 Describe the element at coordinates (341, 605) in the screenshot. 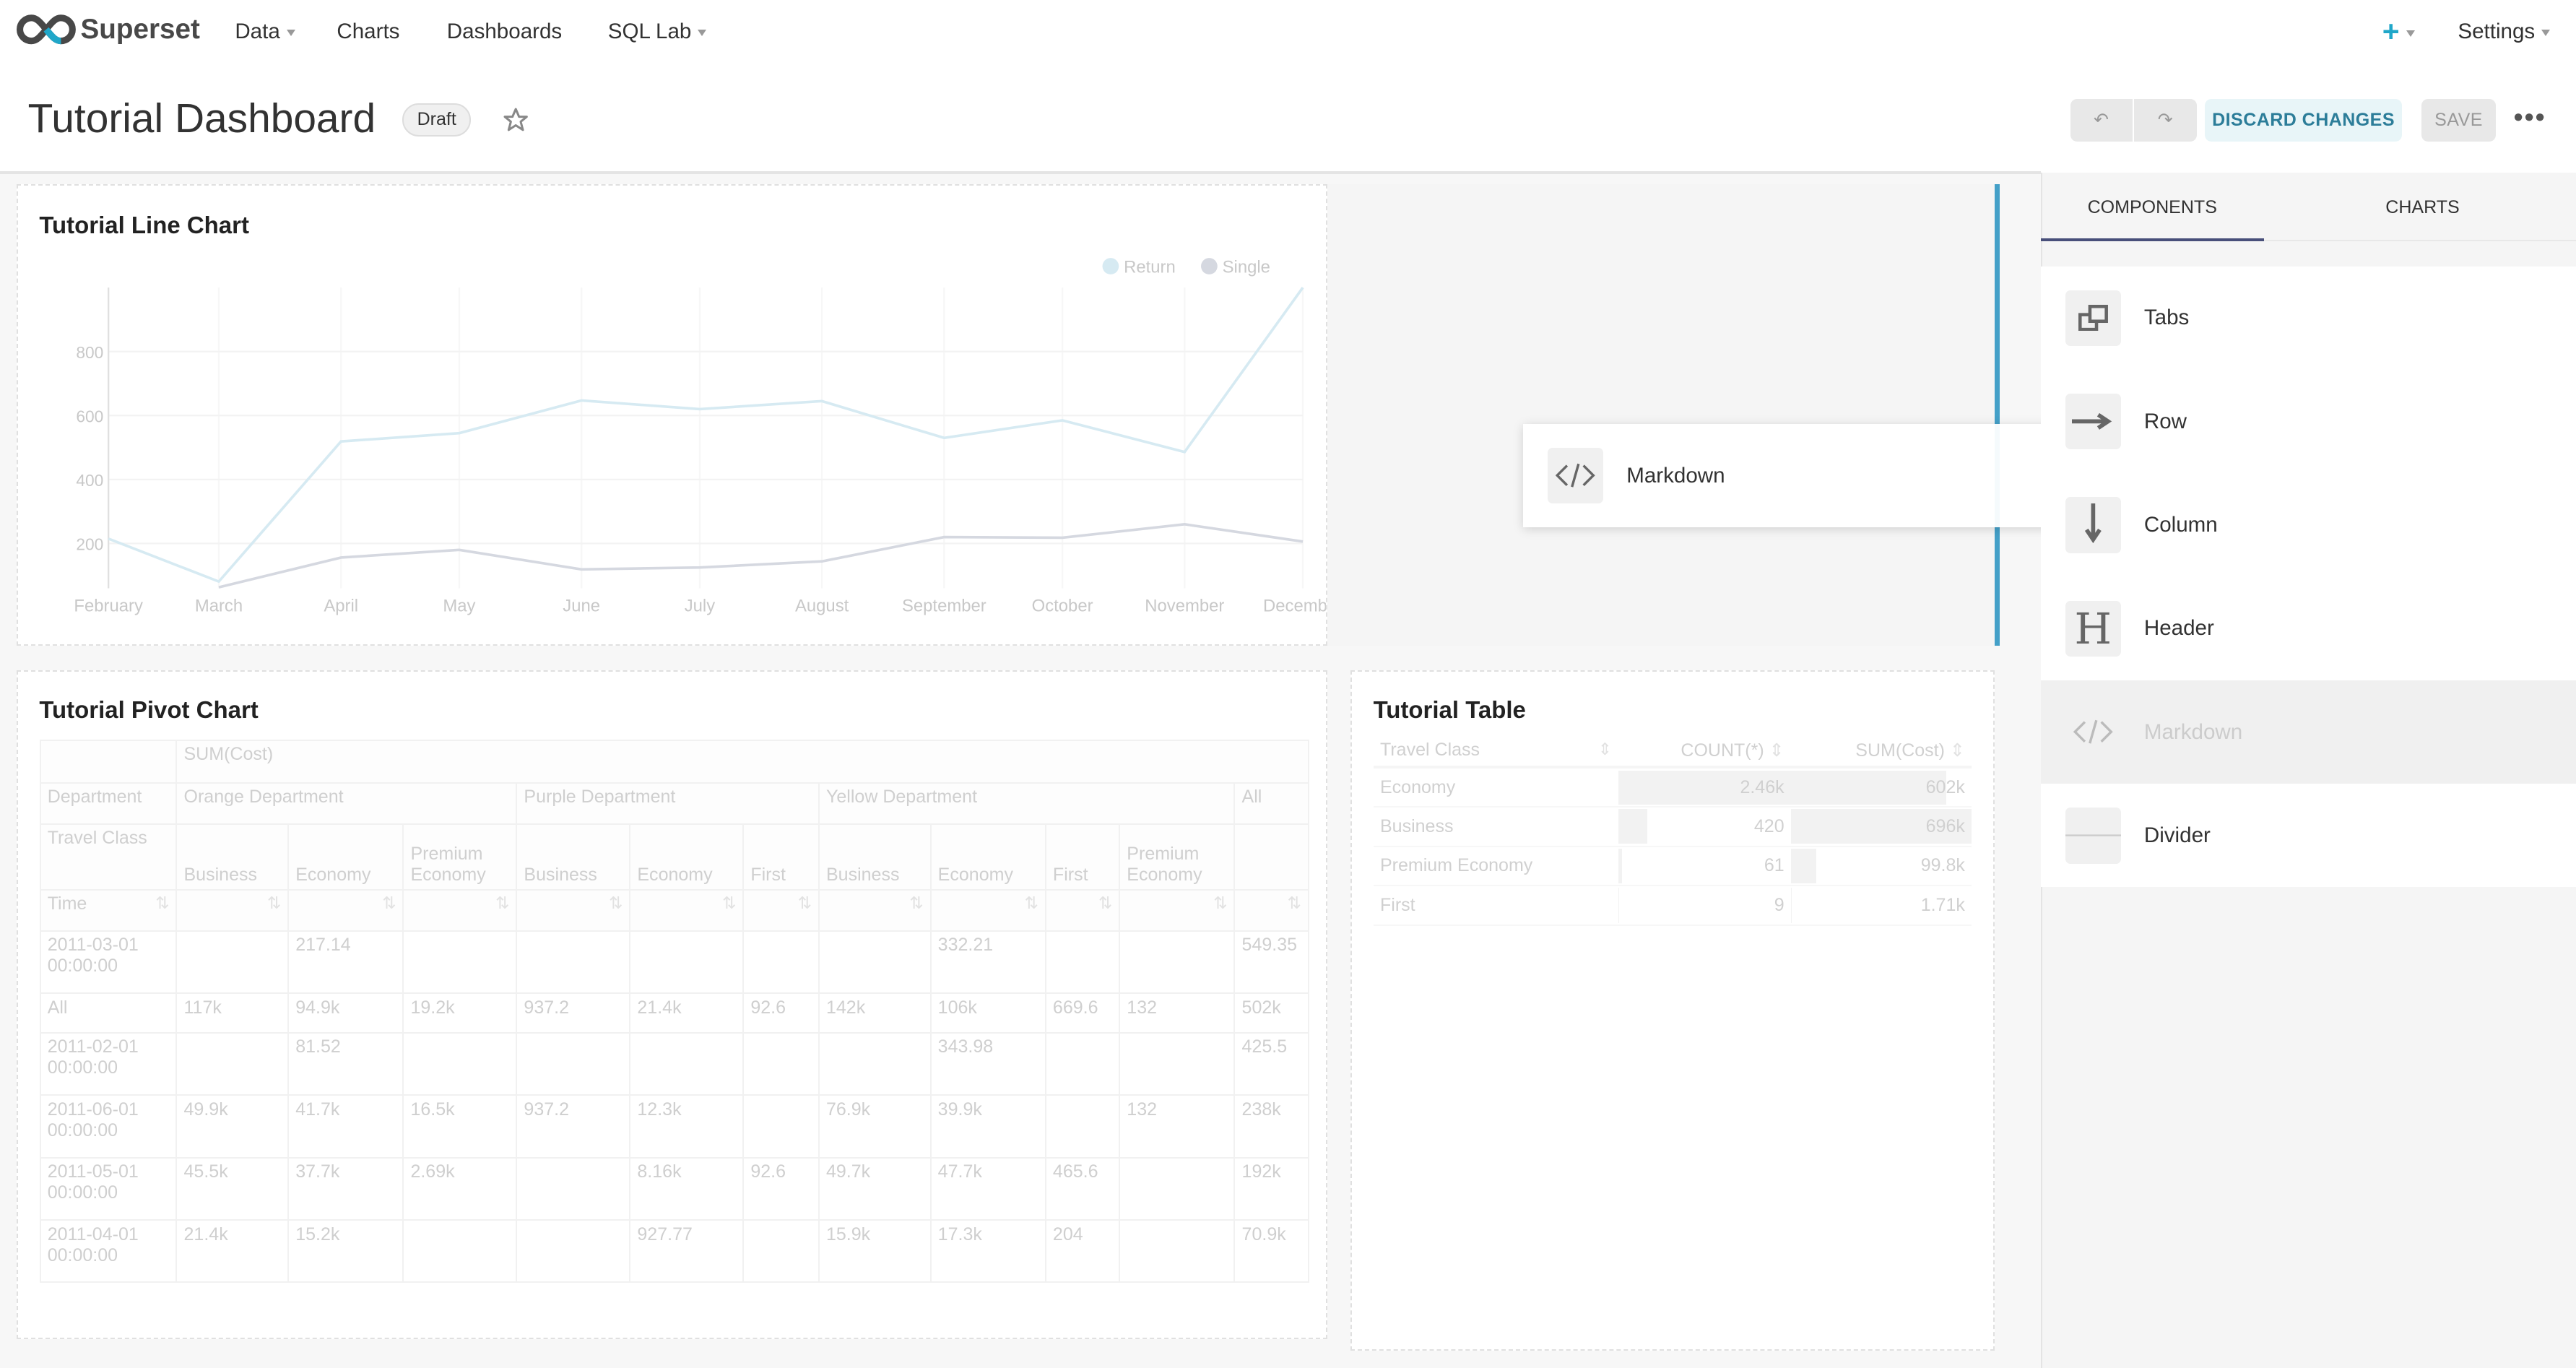

I see `x-tick-label: April` at that location.